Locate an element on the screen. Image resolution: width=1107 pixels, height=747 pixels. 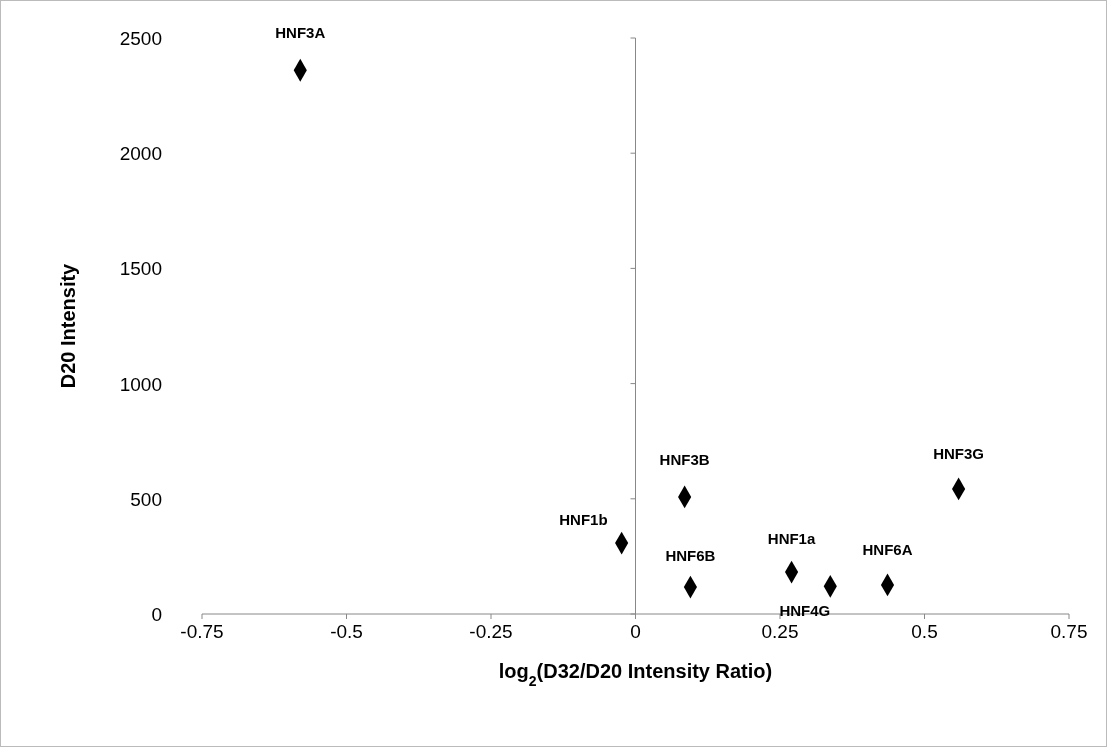
x-tick-label: -0.75 is located at coordinates (202, 631).